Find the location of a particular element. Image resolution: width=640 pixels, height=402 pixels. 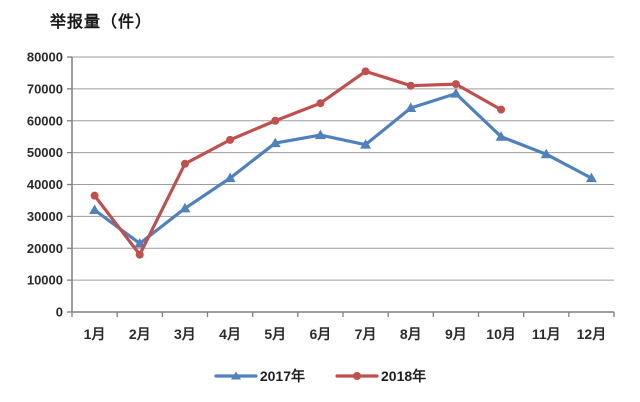

x-tick-label: 11月 is located at coordinates (546, 334).